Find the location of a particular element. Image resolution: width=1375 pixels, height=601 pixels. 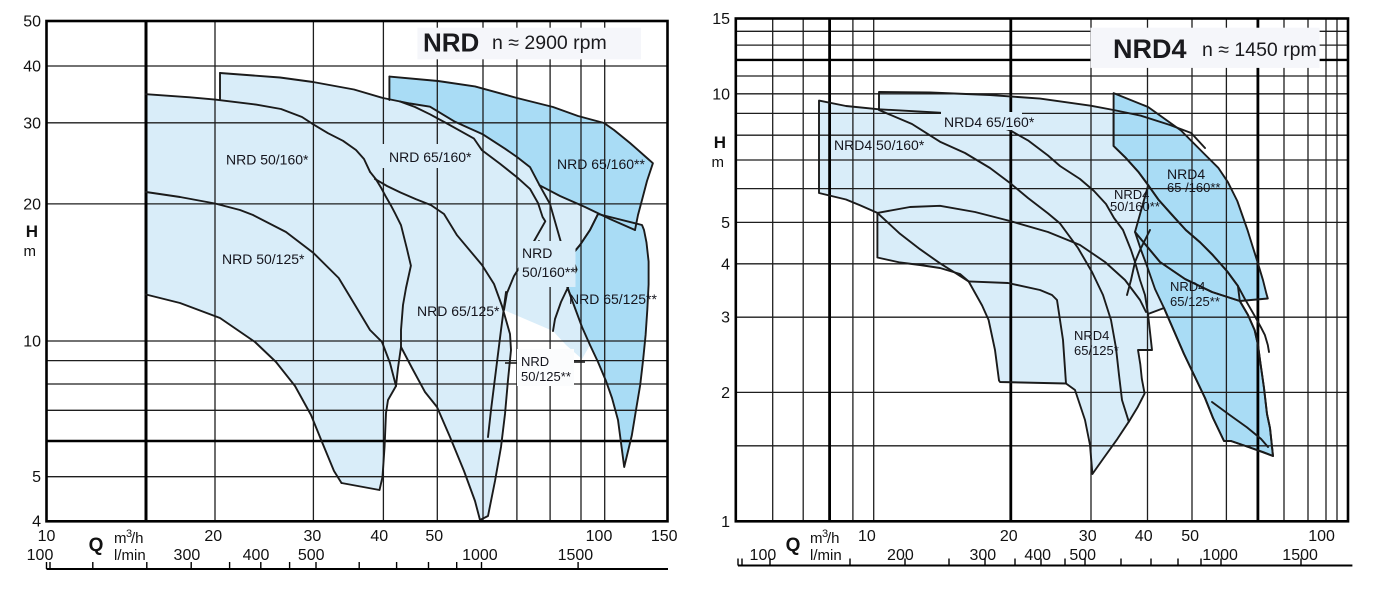

svg-text: NRD 65/160* is located at coordinates (430, 157).